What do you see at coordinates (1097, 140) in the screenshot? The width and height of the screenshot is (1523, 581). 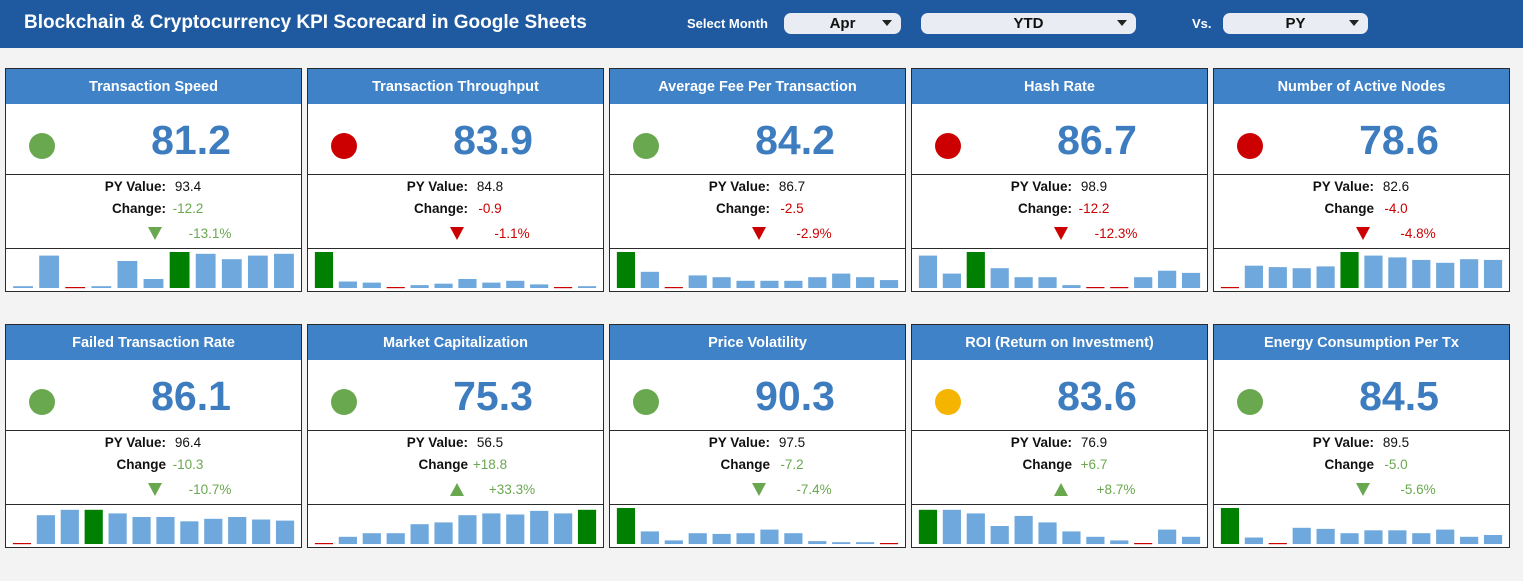 I see `kpi-value: 86.7` at bounding box center [1097, 140].